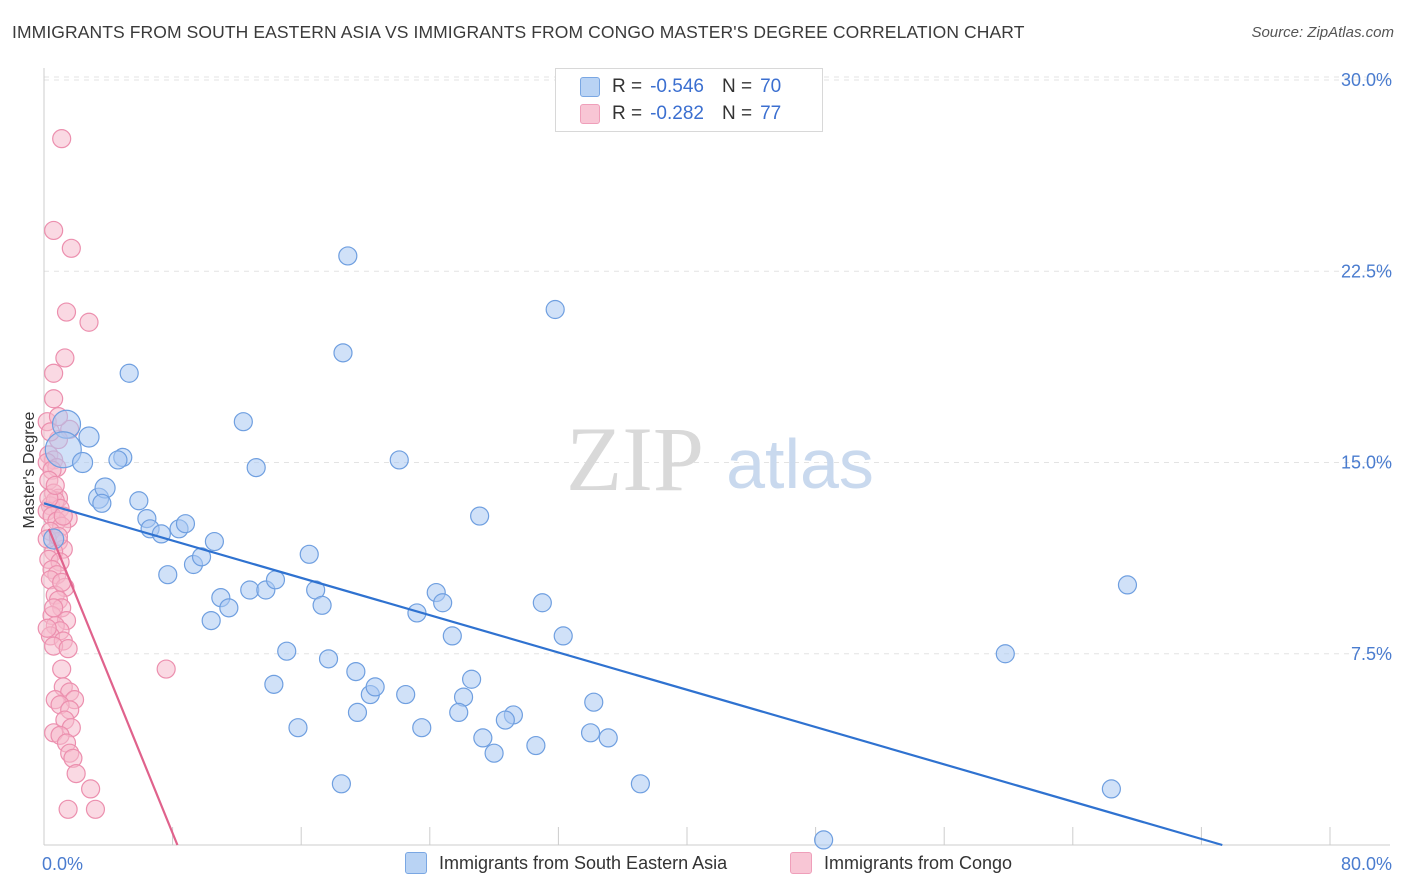 This screenshot has height=892, width=1406. Describe the element at coordinates (1366, 864) in the screenshot. I see `x-tick-label-max: 80.0%` at that location.